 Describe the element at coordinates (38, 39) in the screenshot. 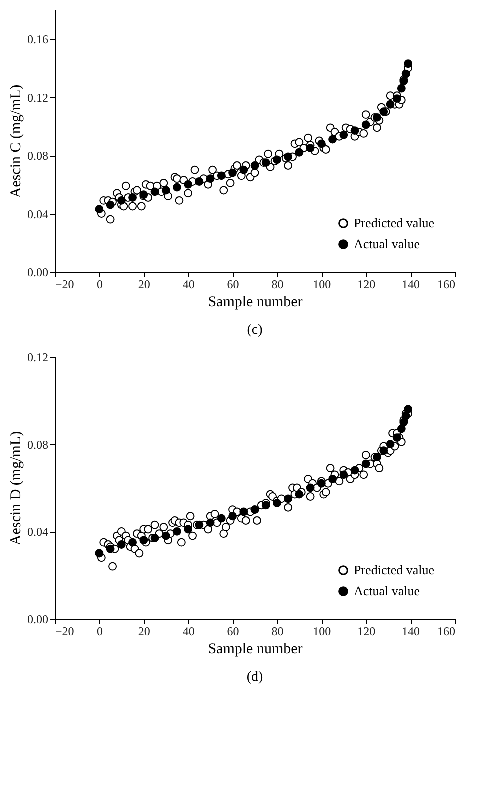

I see `y-tick-label: 0.16` at that location.